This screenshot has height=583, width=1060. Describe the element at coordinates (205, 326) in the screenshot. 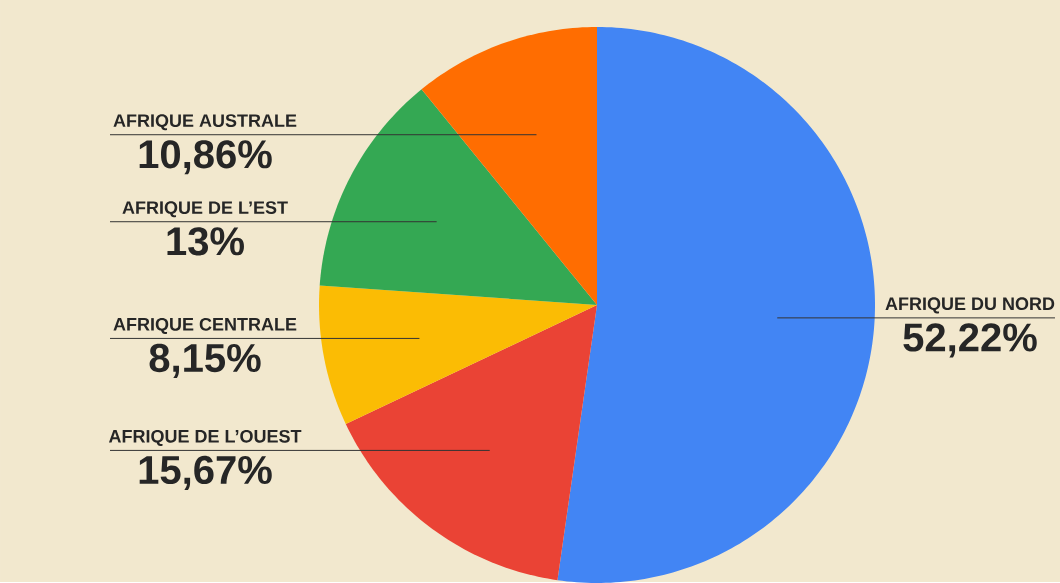

I see `slice-label: AFRIQUE CENTRALE` at that location.